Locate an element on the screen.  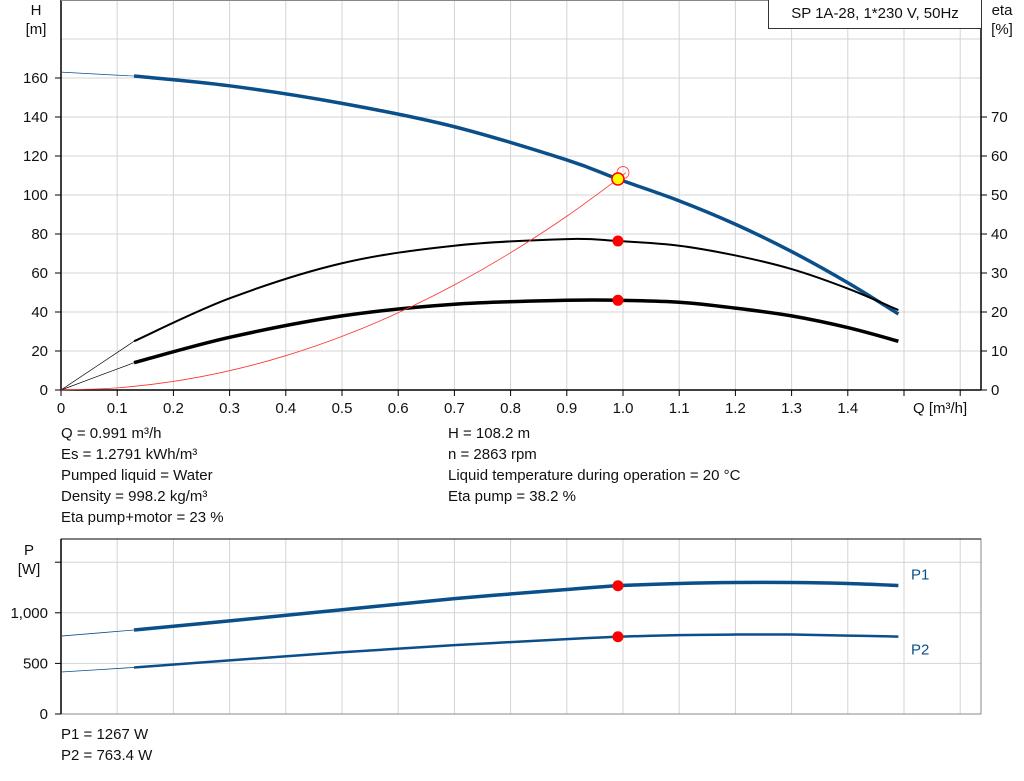
info-eta-pump: Eta pump = 38.2 % is located at coordinates (512, 496).